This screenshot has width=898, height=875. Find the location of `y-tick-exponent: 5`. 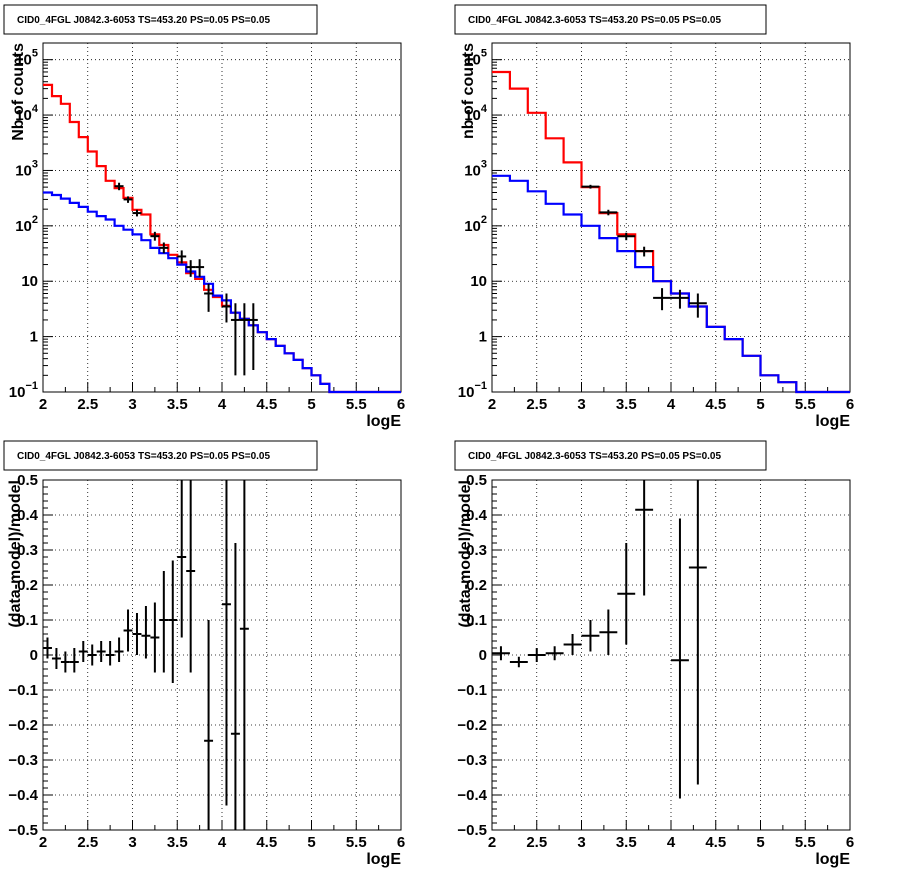

y-tick-exponent: 5 is located at coordinates (35, 54).